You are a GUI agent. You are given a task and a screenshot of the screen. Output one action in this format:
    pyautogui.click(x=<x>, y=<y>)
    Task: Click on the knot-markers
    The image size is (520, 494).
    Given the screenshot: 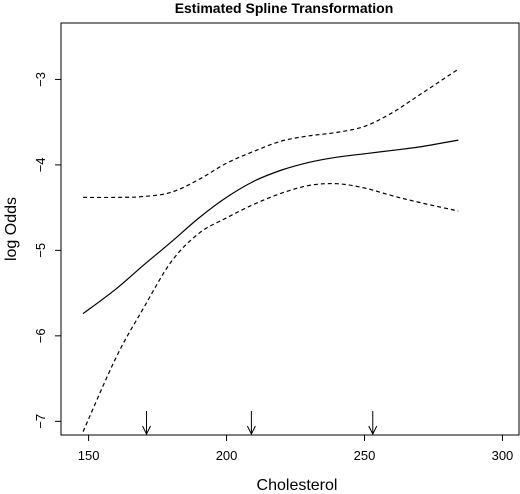 What is the action you would take?
    pyautogui.click(x=260, y=423)
    